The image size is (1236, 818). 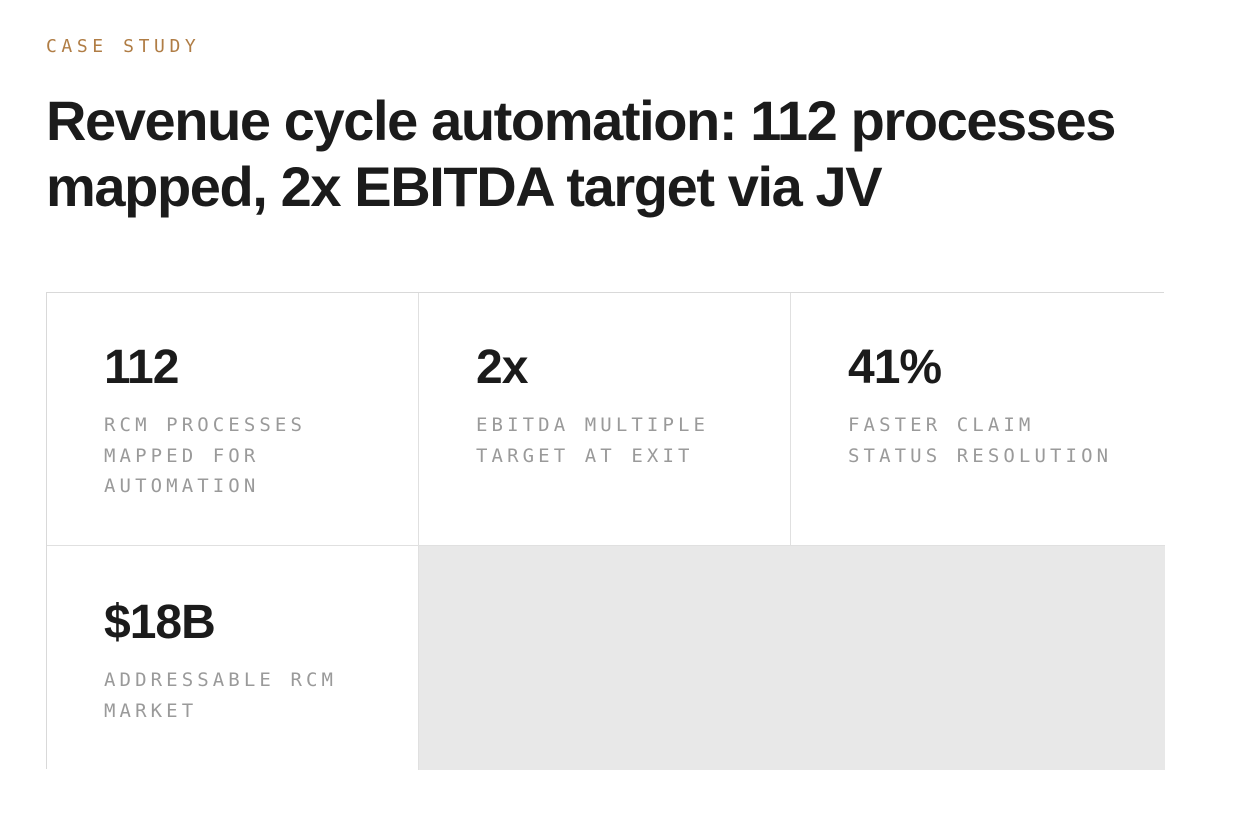 I want to click on stat-card: 112 RCM PROCESSES MAPPED FOR AUTOMATION, so click(x=233, y=419).